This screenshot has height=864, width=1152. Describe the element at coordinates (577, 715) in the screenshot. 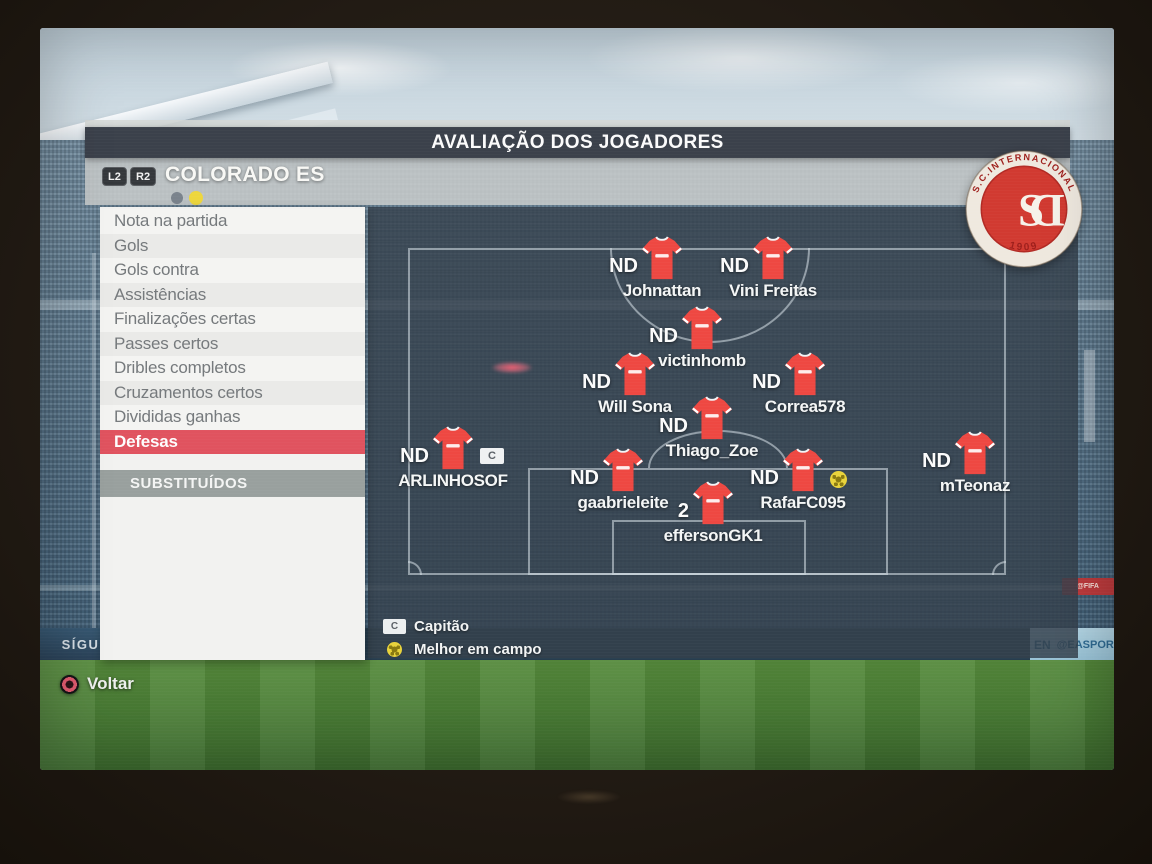

I see `pitch-grass` at that location.